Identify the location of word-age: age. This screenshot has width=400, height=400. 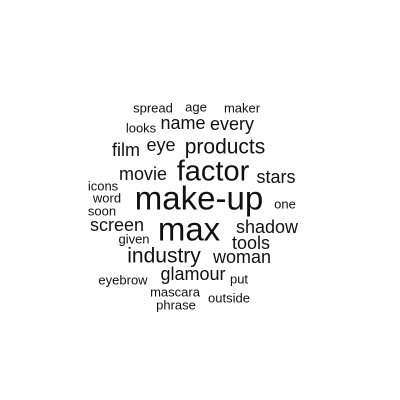
(196, 107).